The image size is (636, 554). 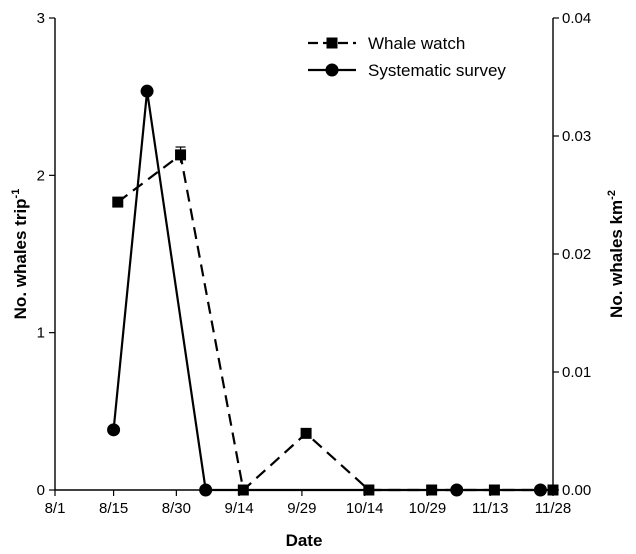 I want to click on y-right-tick-label: 0.00, so click(x=576, y=490).